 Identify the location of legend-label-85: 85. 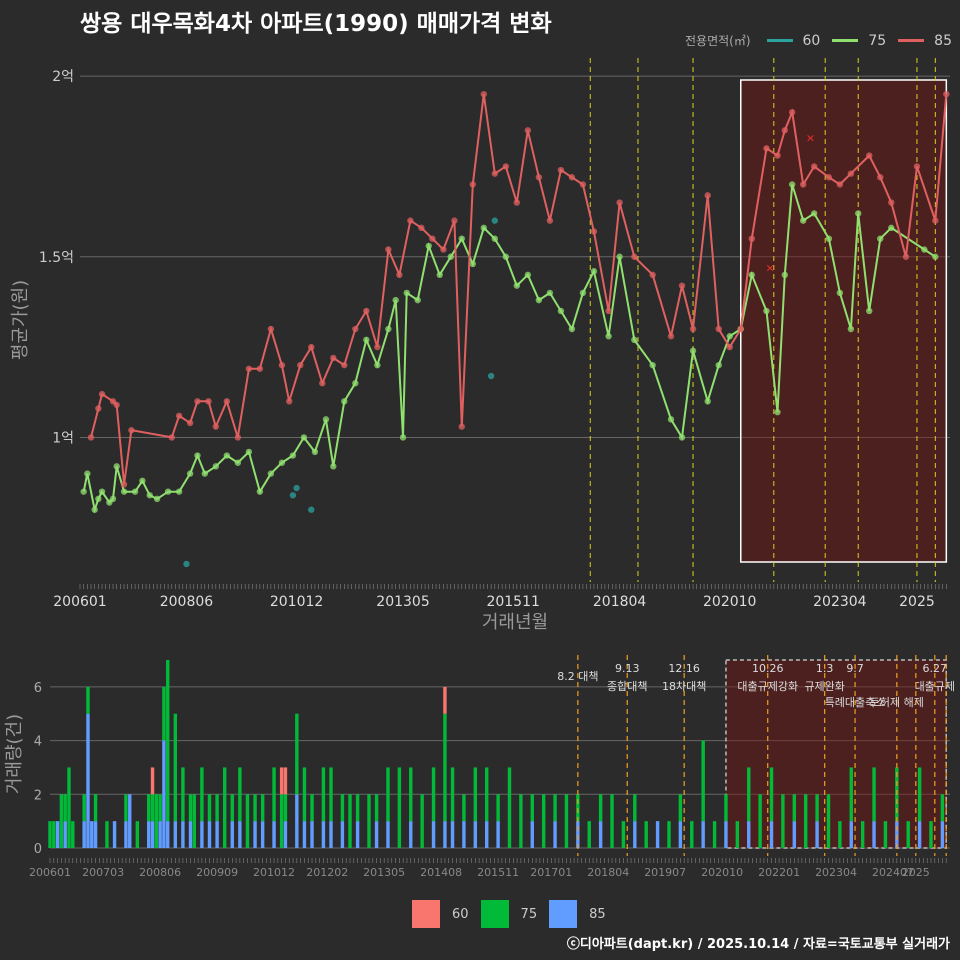
(943, 40).